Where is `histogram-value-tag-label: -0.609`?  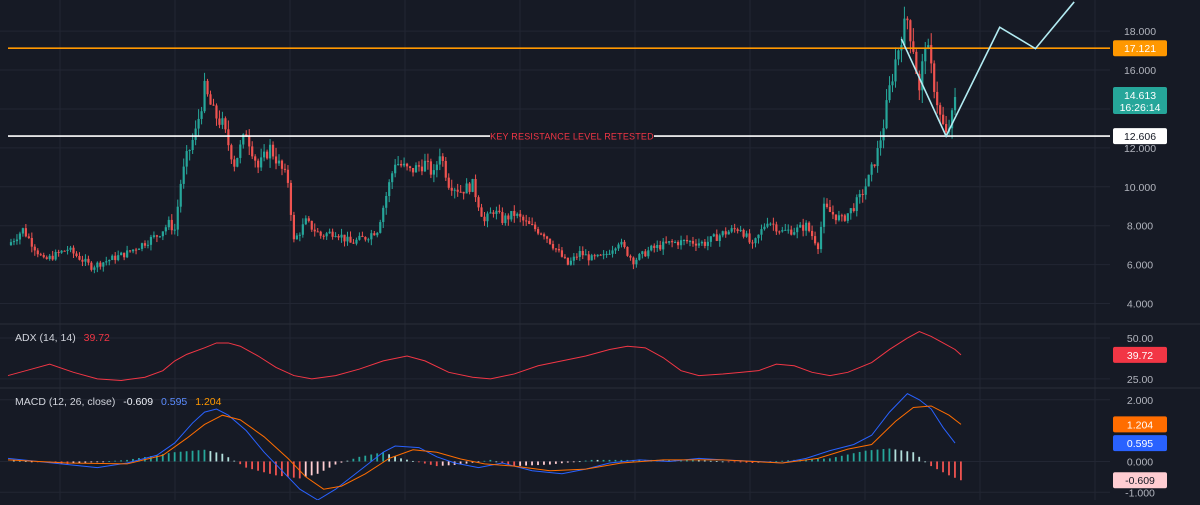
histogram-value-tag-label: -0.609 is located at coordinates (1140, 481).